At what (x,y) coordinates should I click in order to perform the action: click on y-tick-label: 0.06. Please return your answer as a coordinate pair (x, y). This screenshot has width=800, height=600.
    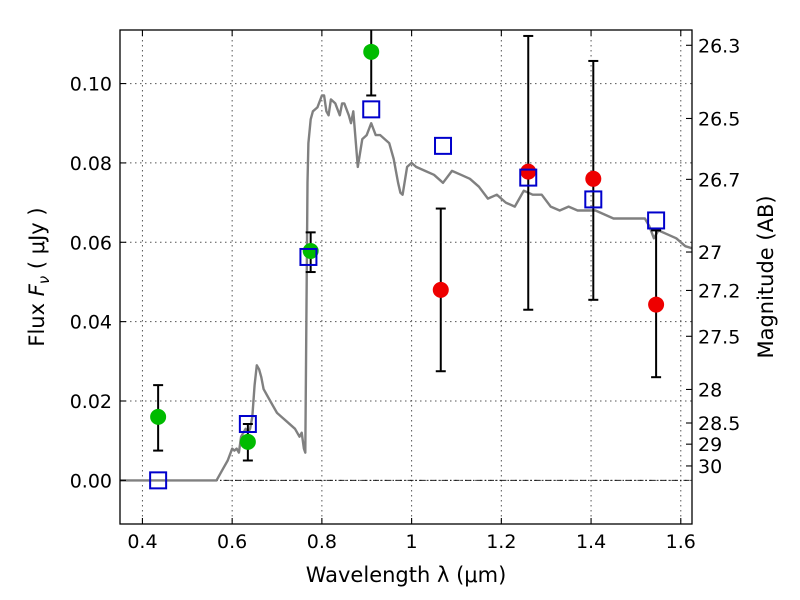
    Looking at the image, I should click on (91, 243).